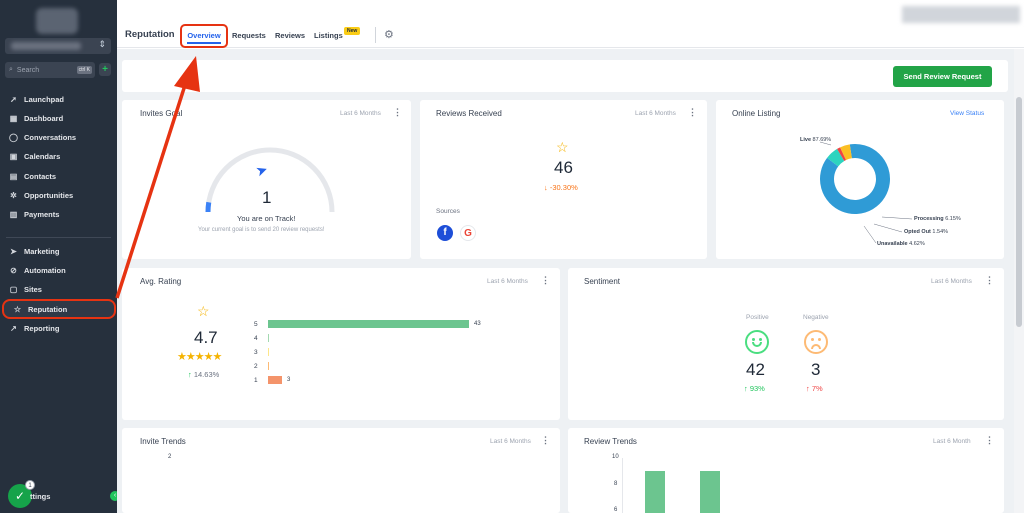 This screenshot has height=513, width=1024. I want to click on view-status-link: View Status, so click(967, 113).